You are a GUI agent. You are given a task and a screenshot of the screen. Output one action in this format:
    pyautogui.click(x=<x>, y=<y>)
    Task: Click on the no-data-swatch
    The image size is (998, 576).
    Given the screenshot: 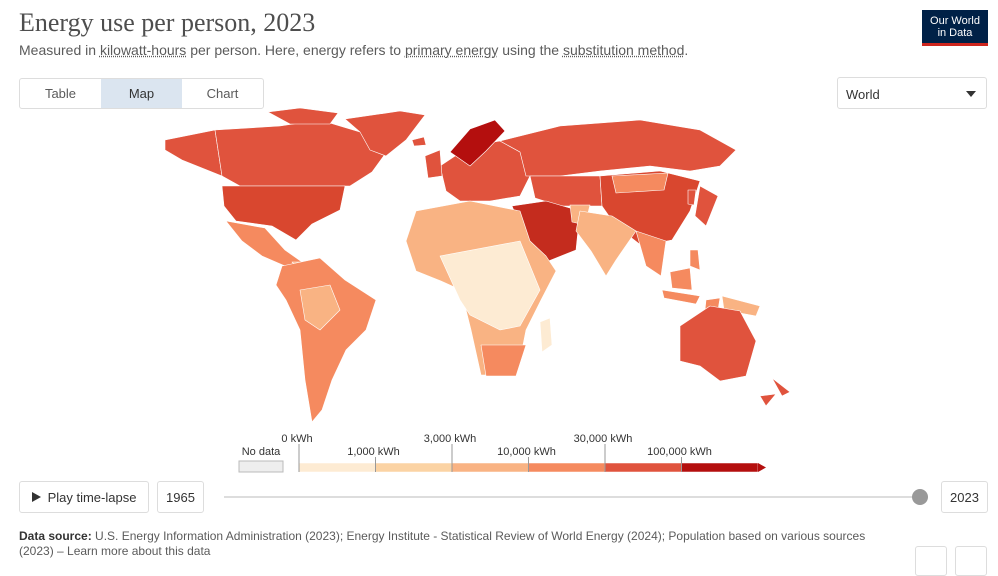 What is the action you would take?
    pyautogui.click(x=261, y=466)
    